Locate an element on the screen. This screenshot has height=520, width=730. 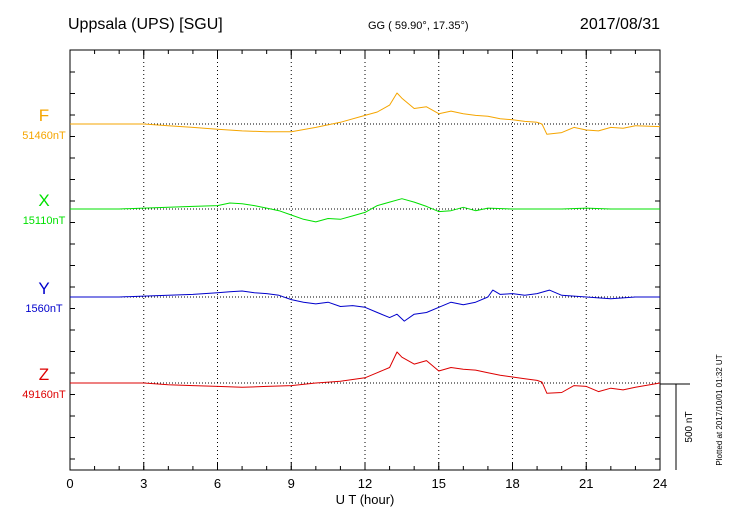
x-axis-label: U T (hour) is located at coordinates (365, 499).